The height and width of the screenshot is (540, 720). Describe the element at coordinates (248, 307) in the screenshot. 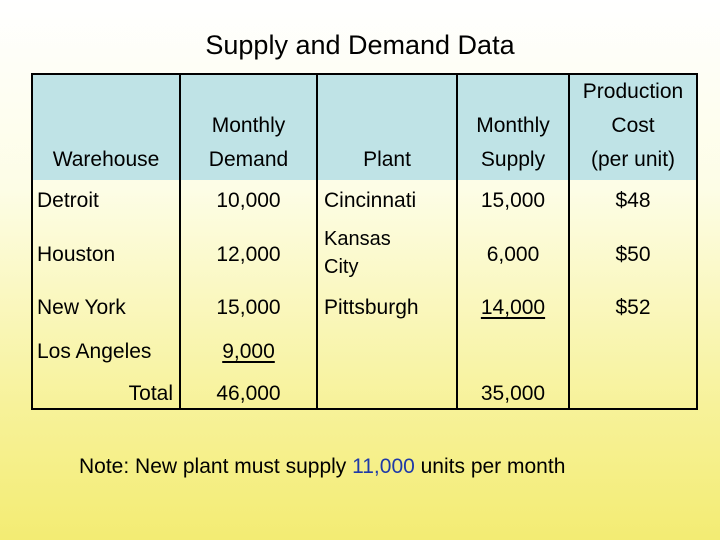

I see `cell-demand: 15,000` at that location.